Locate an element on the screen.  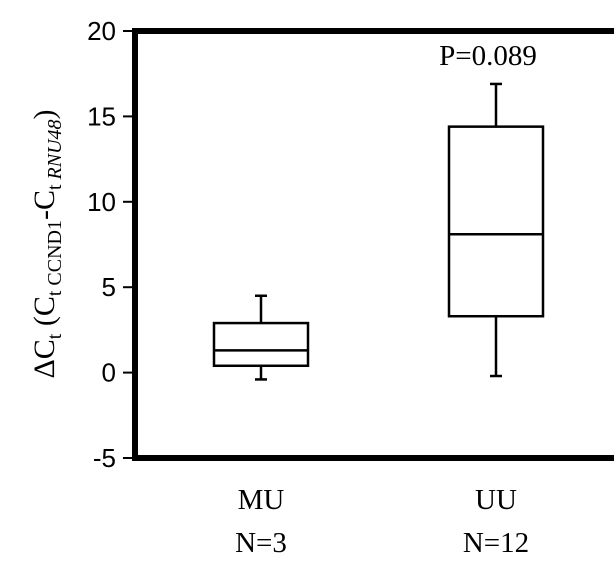
y-tick-label: 15 is located at coordinates (101, 116).